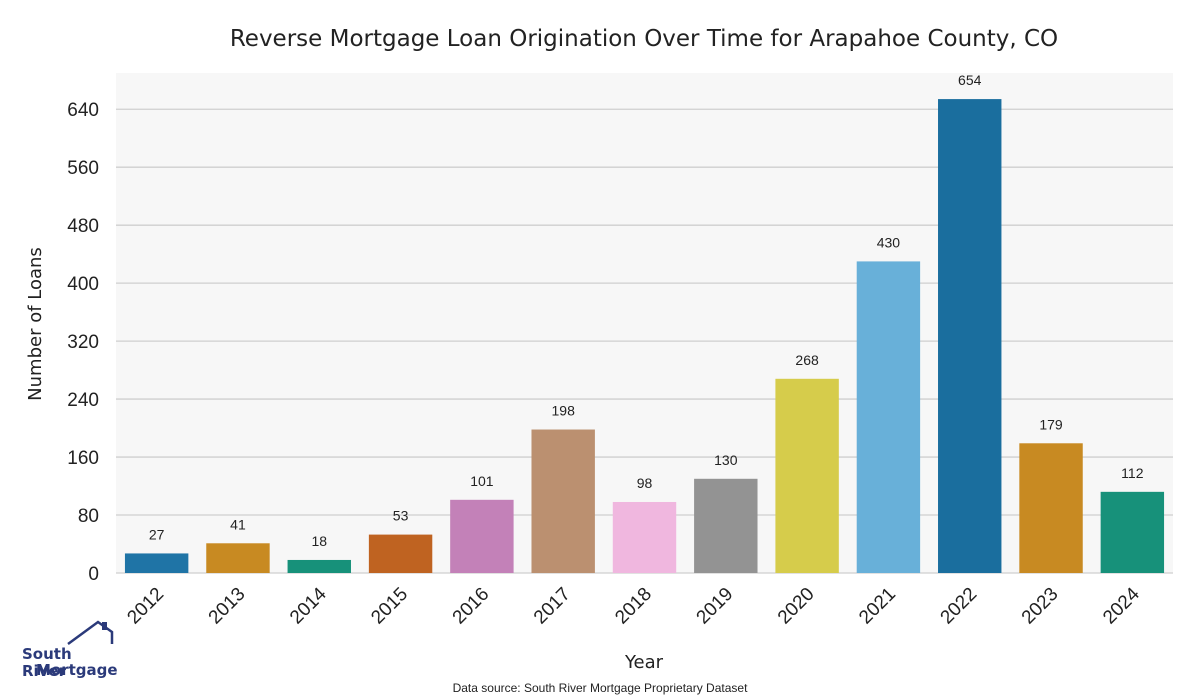 The image size is (1200, 700). I want to click on x-tick-label-2014: 2014, so click(308, 605).